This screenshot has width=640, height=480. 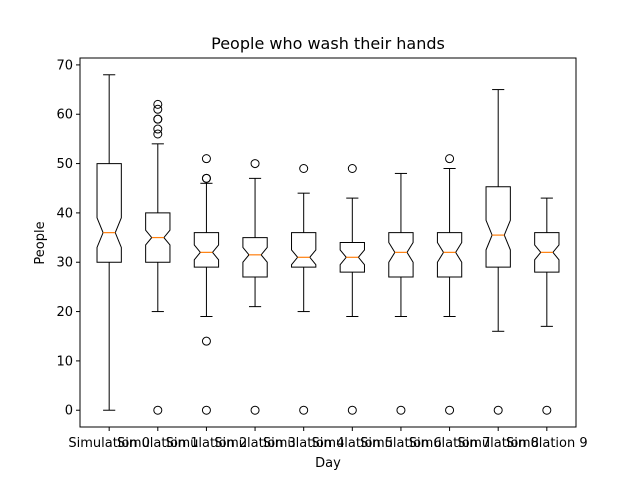 What do you see at coordinates (328, 43) in the screenshot?
I see `chart-title: People who wash their hands` at bounding box center [328, 43].